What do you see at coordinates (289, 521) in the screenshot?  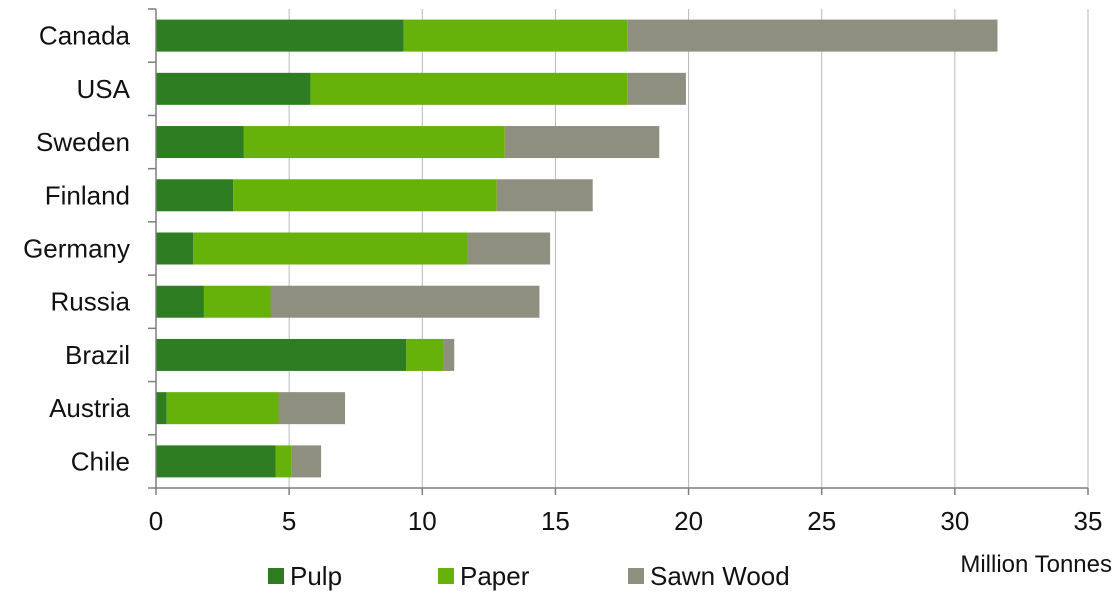 I see `x-tick-label: 5` at bounding box center [289, 521].